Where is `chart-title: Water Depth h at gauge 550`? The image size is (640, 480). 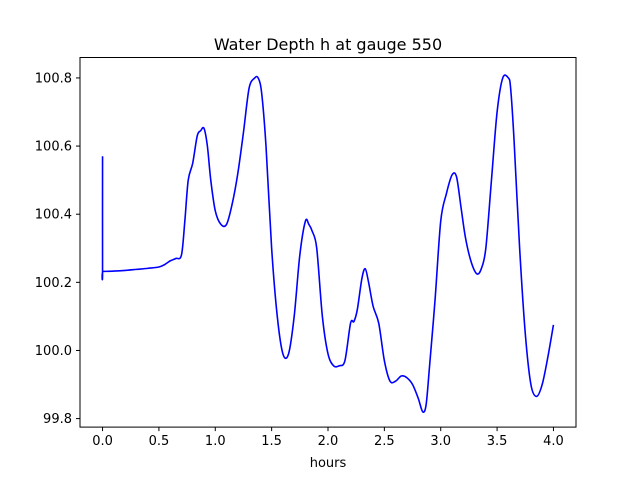
chart-title: Water Depth h at gauge 550 is located at coordinates (328, 44).